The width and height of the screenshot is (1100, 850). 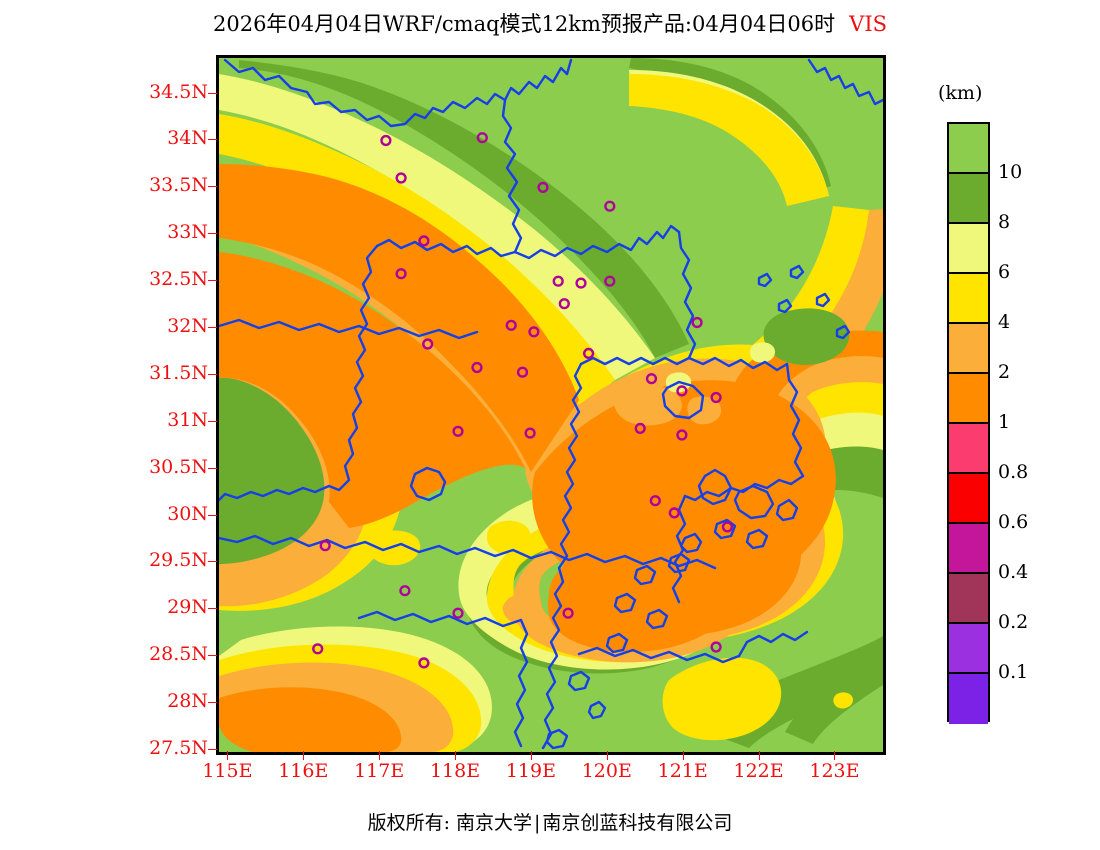 I want to click on colorbar-tick-label: 0.8, so click(x=1013, y=472).